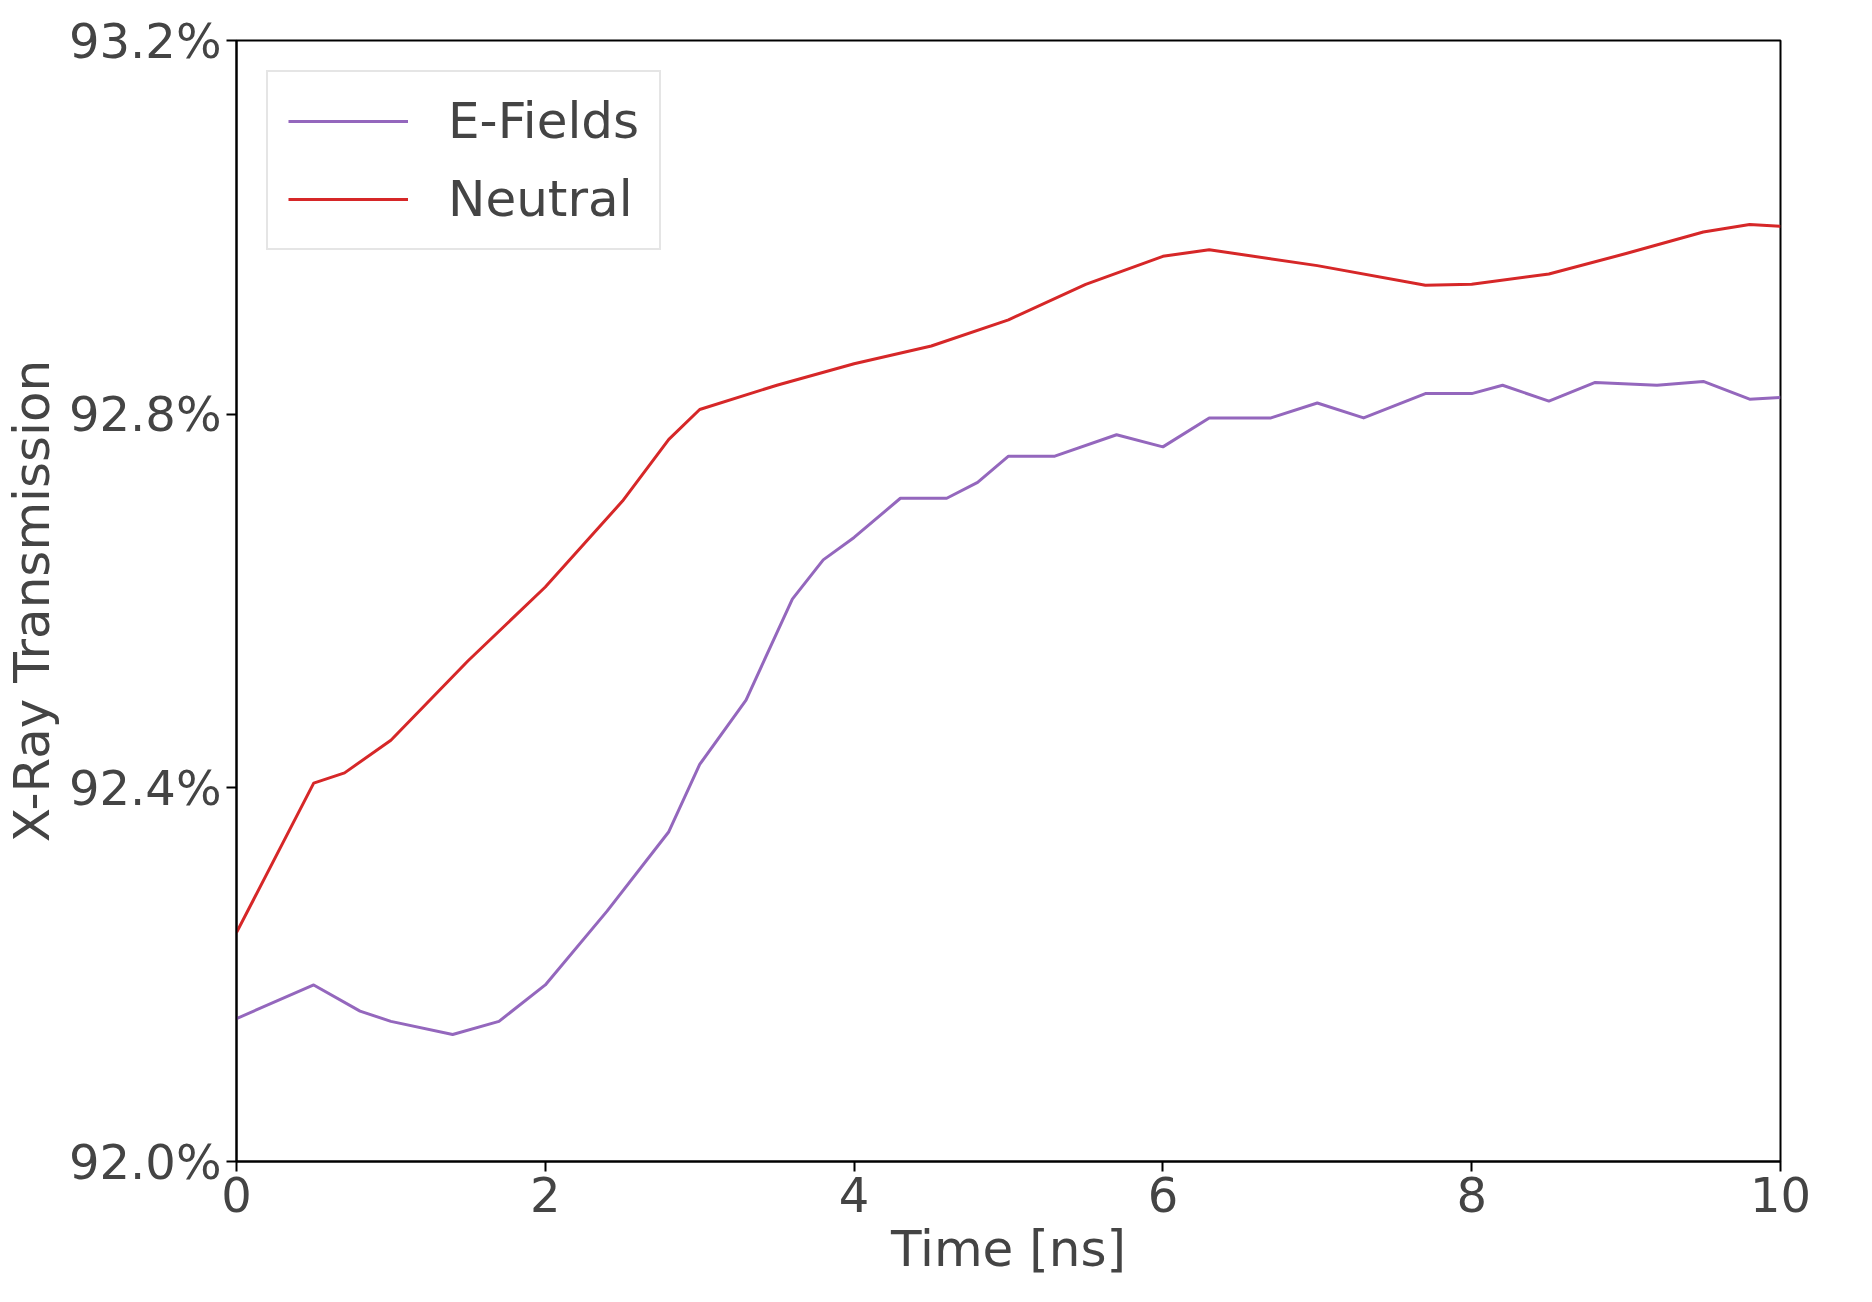  What do you see at coordinates (1780, 1194) in the screenshot?
I see `x-tick-label: 10` at bounding box center [1780, 1194].